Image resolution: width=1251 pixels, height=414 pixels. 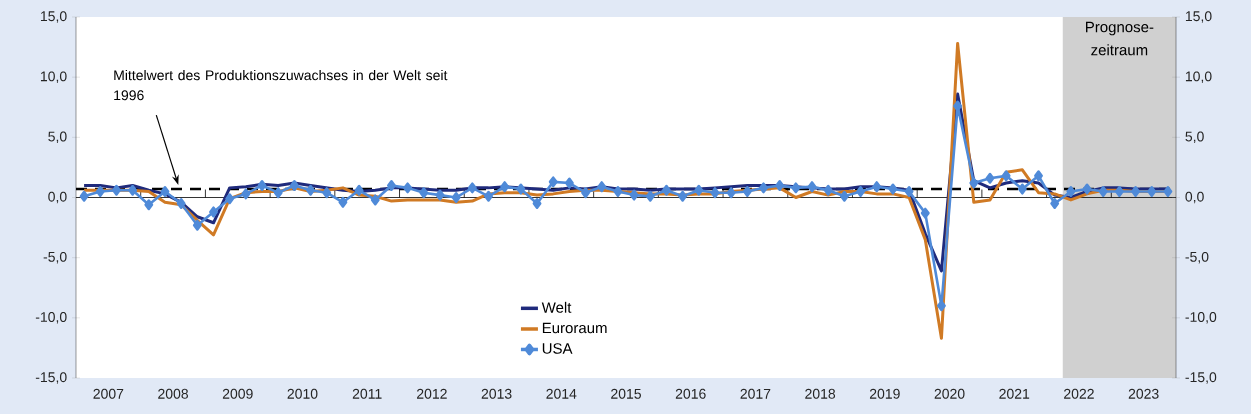 What do you see at coordinates (51, 378) in the screenshot?
I see `y-tick-label: -15,0` at bounding box center [51, 378].